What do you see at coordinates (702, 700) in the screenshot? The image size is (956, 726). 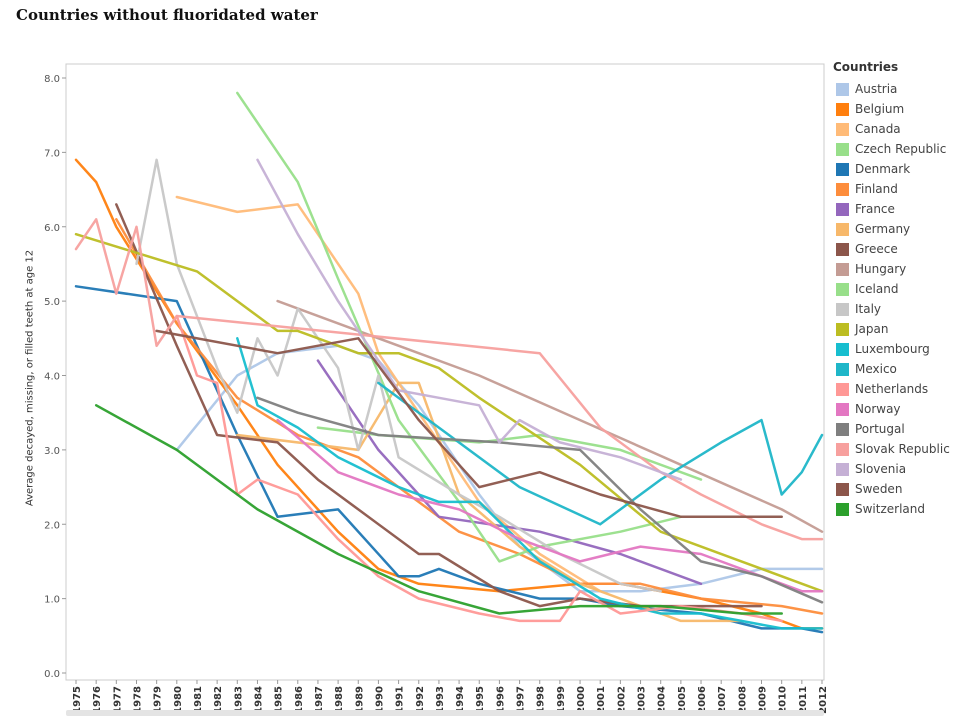 I see `x-tick-label: 2006` at bounding box center [702, 700].